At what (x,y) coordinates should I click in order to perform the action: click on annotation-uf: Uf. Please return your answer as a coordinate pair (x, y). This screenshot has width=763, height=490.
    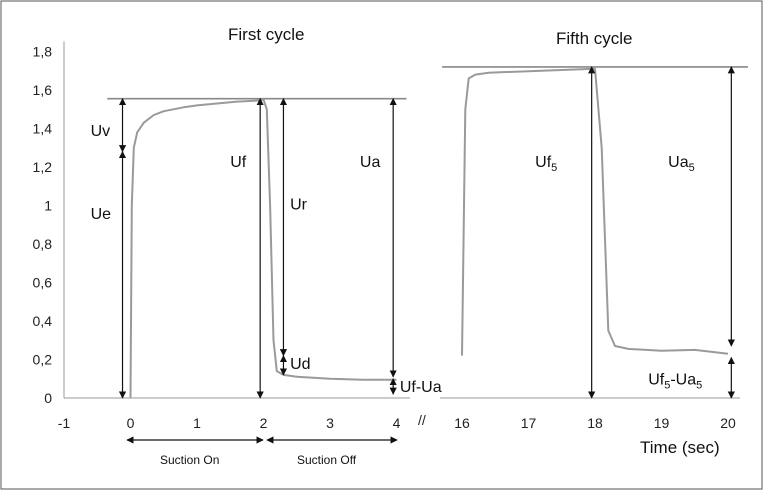
    Looking at the image, I should click on (247, 248).